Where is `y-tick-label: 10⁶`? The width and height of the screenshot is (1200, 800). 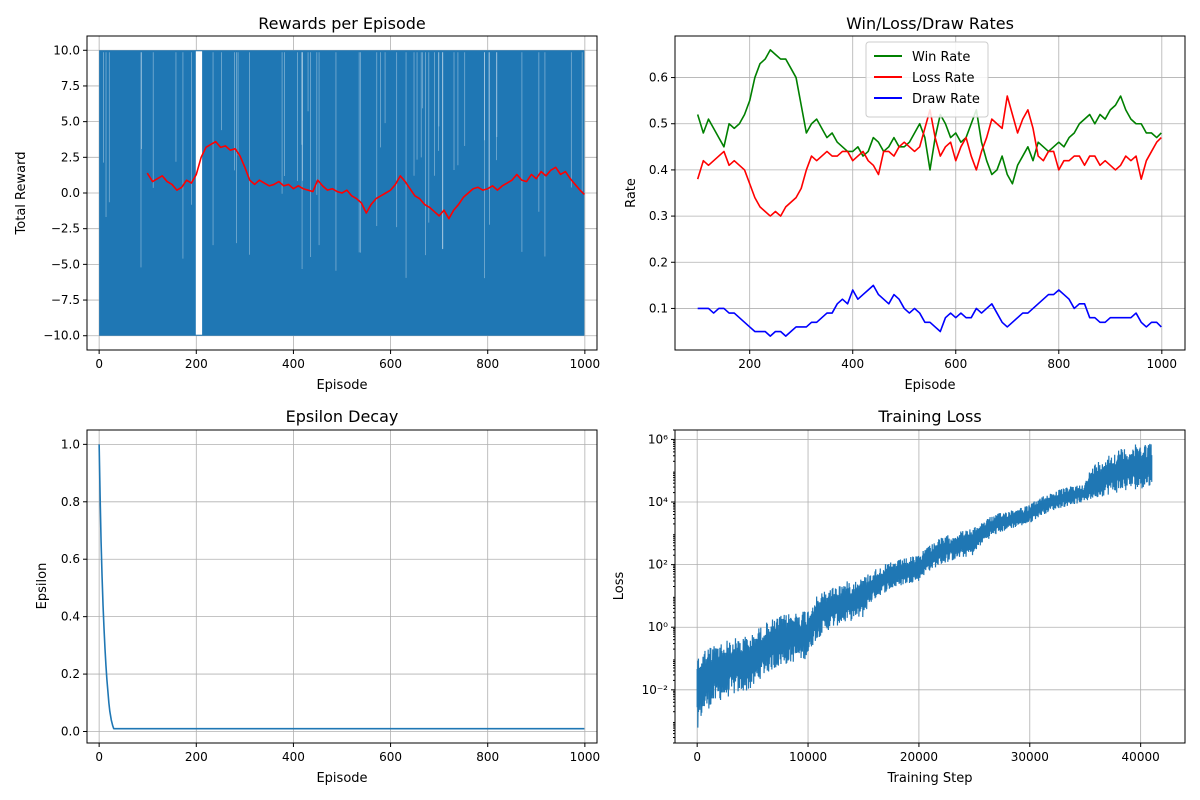
y-tick-label: 10⁶ is located at coordinates (658, 439).